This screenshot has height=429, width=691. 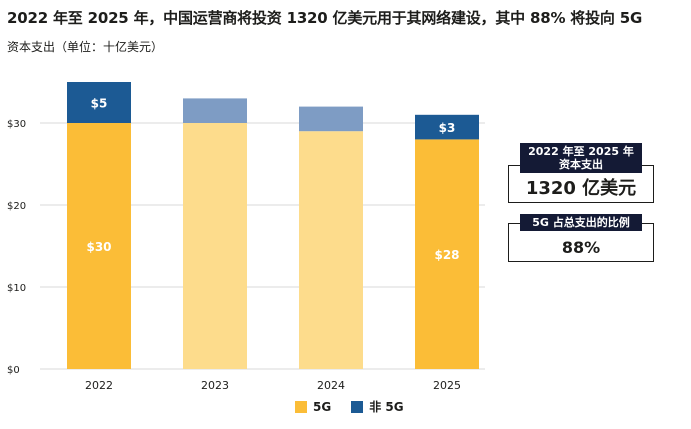 I want to click on x-tick-label: 2023, so click(x=215, y=385).